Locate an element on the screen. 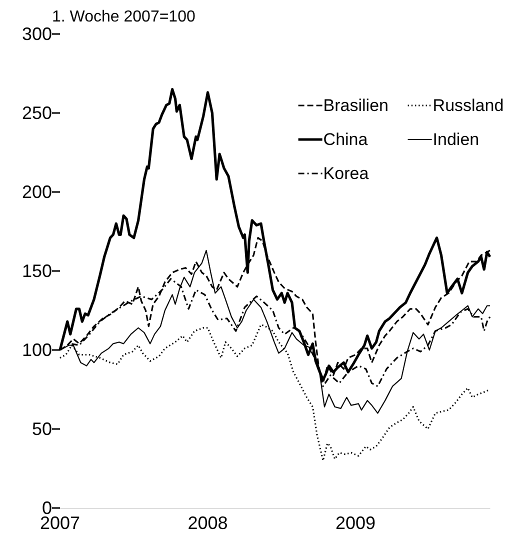  y-tick-label: 150 is located at coordinates (37, 271).